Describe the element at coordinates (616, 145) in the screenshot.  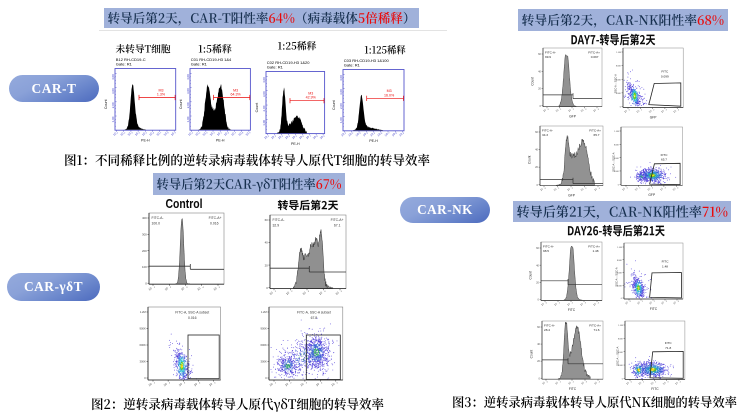
I see `svg-text: 800K` at that location.